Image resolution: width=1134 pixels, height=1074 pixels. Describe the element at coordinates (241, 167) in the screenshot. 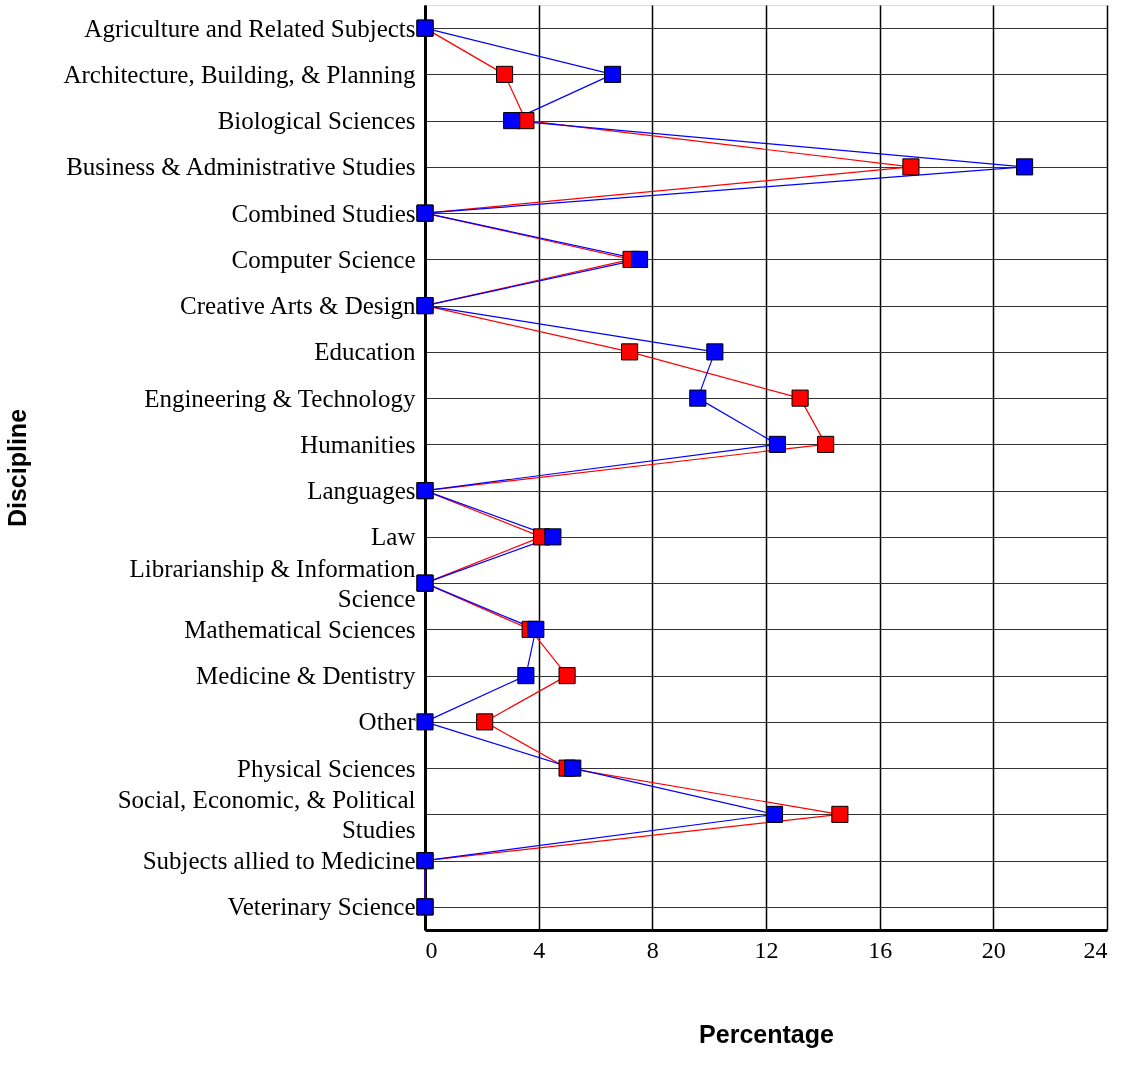

I see `y-tick-label: Business & Administrative Studies` at that location.